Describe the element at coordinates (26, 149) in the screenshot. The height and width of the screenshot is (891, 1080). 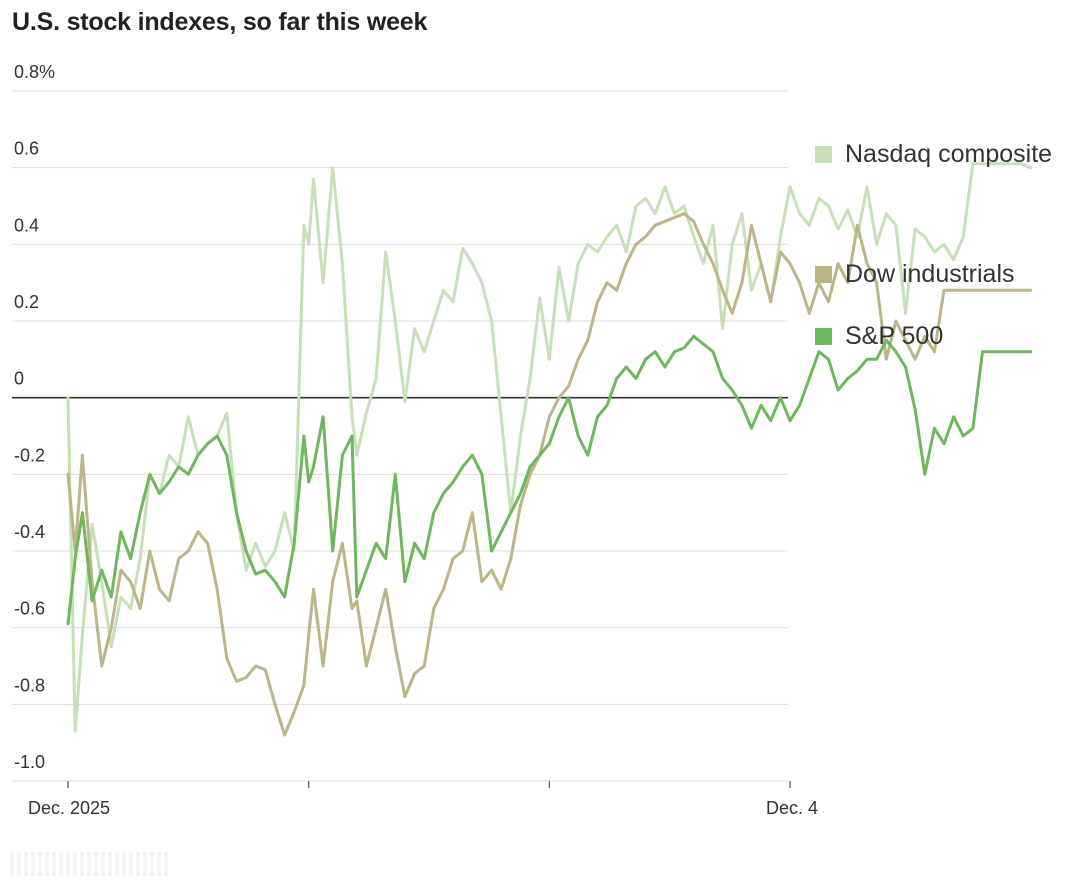
I see `y-tick-label: 0.6` at that location.